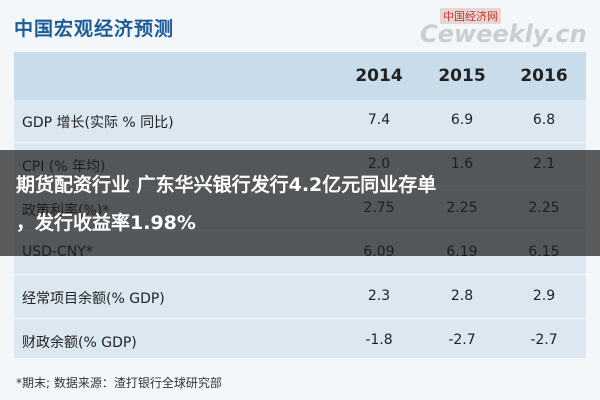 The image size is (600, 400). What do you see at coordinates (544, 120) in the screenshot?
I see `table-cell: 6.8` at bounding box center [544, 120].